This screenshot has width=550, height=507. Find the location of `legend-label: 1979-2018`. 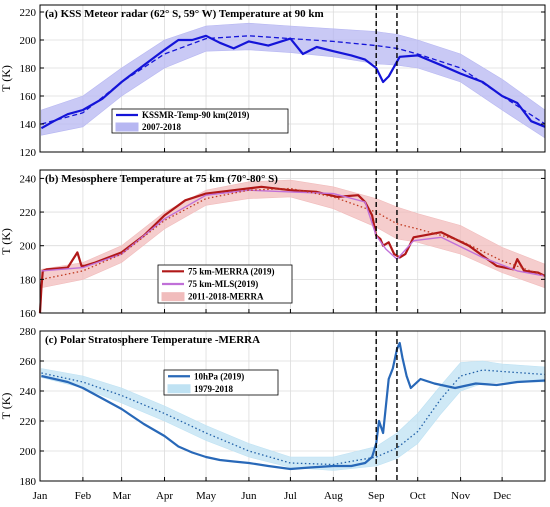

legend-label: 1979-2018 is located at coordinates (213, 389).